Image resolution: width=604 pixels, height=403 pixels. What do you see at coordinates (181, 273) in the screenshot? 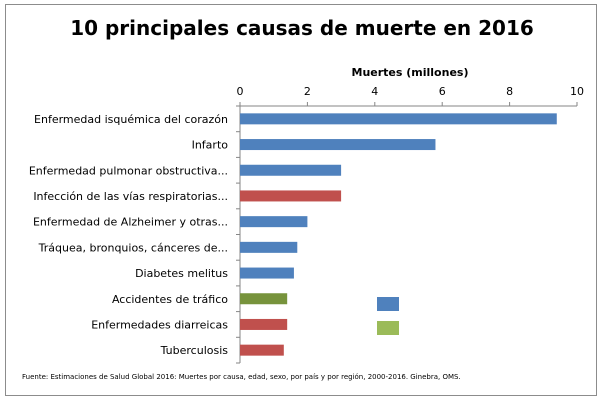
I see `category-label: Diabetes melitus` at bounding box center [181, 273].